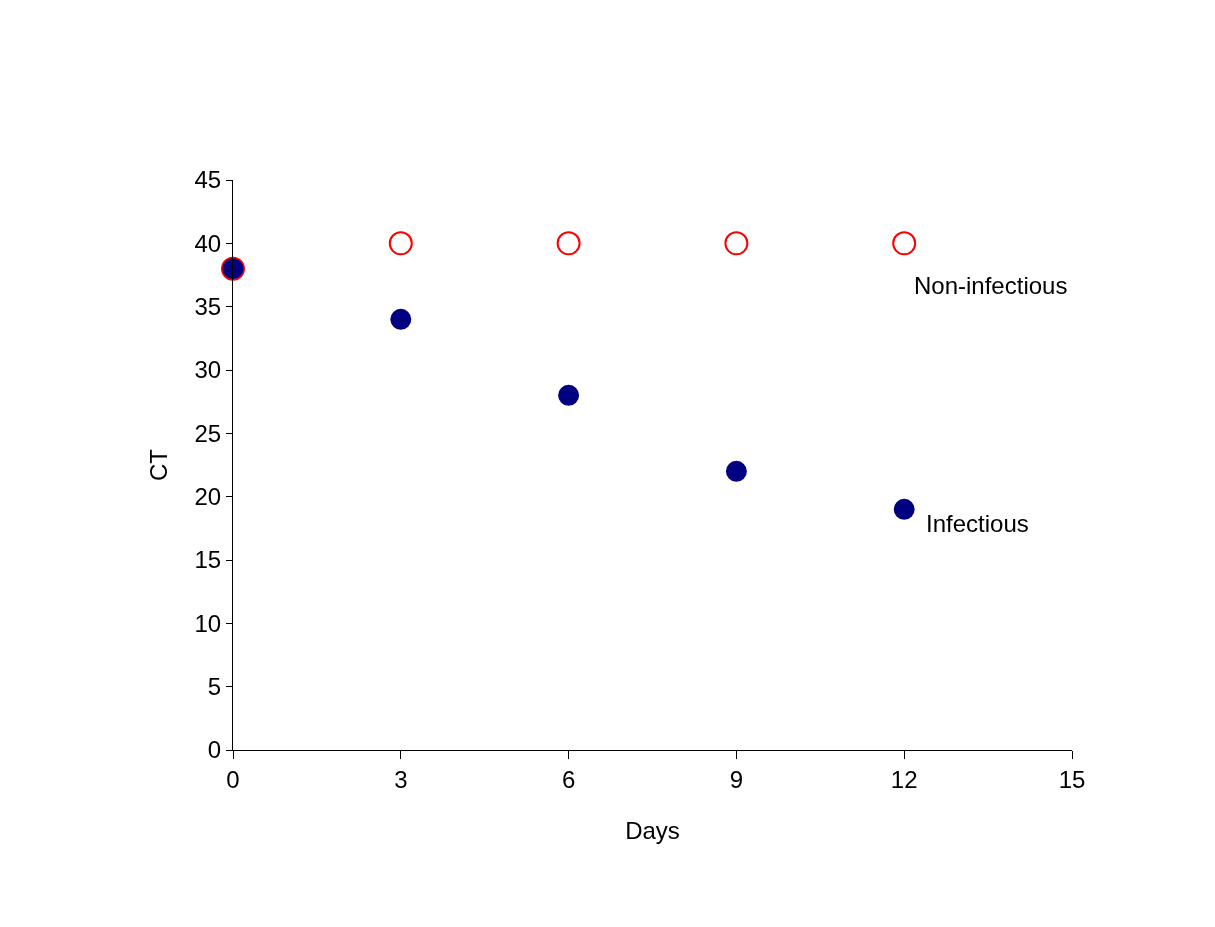 This screenshot has width=1215, height=927. What do you see at coordinates (208, 433) in the screenshot?
I see `y-tick-label: 25` at bounding box center [208, 433].